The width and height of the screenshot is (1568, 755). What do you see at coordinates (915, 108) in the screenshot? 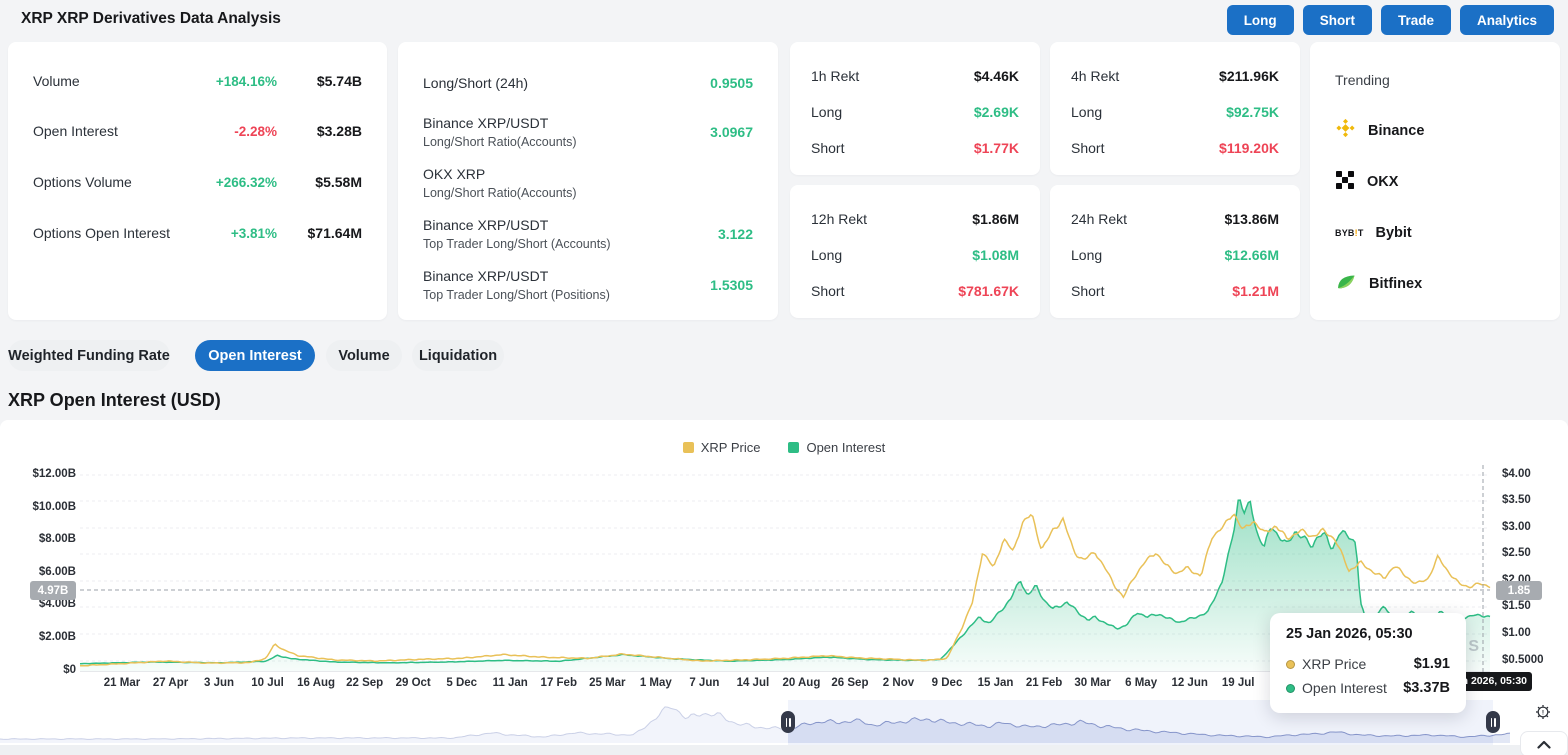
I see `rekt-card-1h: 1h Rekt $4.46K Long $2.69K Short $1.77K` at bounding box center [915, 108].